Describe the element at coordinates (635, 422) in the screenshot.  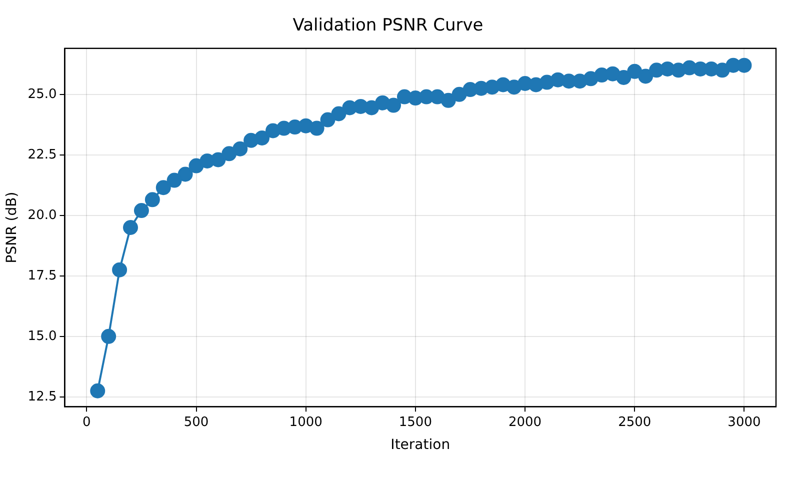
I see `x-tick-label: 2500` at that location.